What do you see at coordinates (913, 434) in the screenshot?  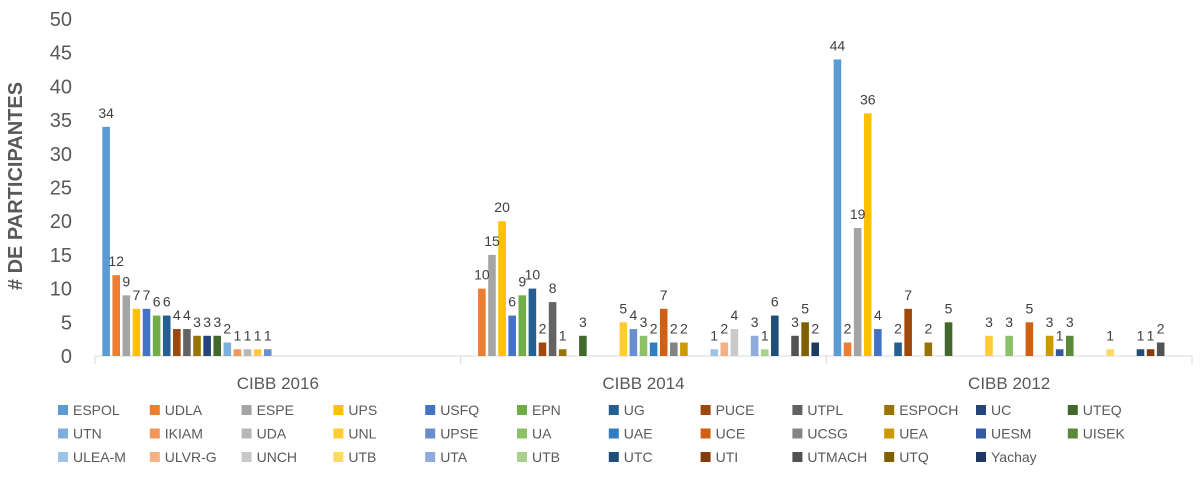 I see `legend-label: UEA` at bounding box center [913, 434].